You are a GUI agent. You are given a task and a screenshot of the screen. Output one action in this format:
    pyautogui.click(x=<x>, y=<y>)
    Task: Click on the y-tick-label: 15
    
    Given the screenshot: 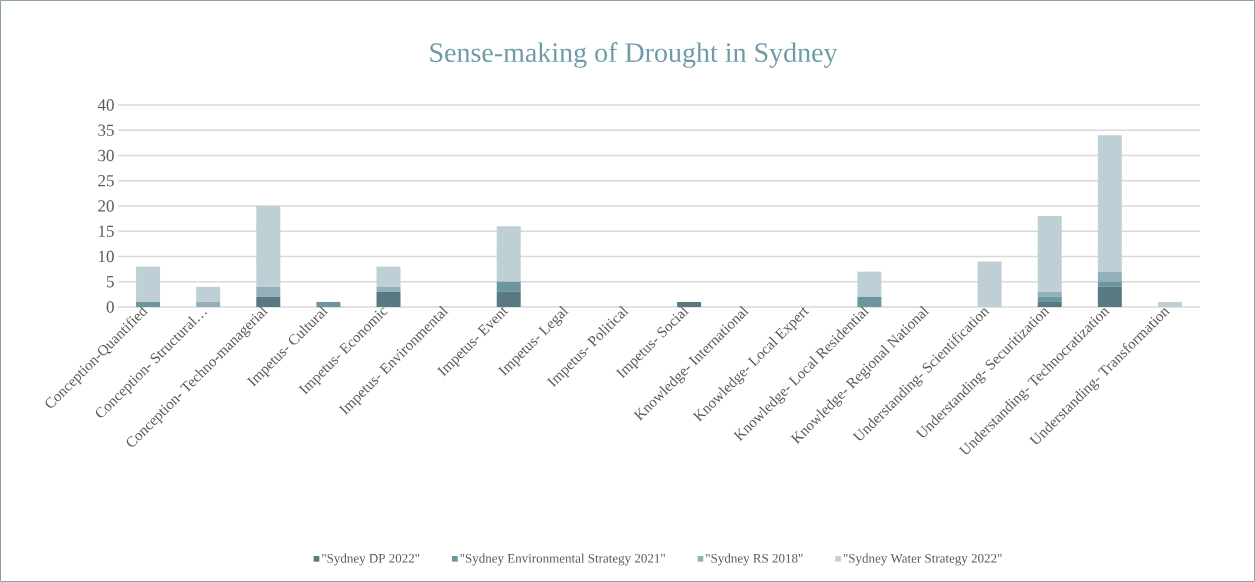 What is the action you would take?
    pyautogui.click(x=106, y=231)
    